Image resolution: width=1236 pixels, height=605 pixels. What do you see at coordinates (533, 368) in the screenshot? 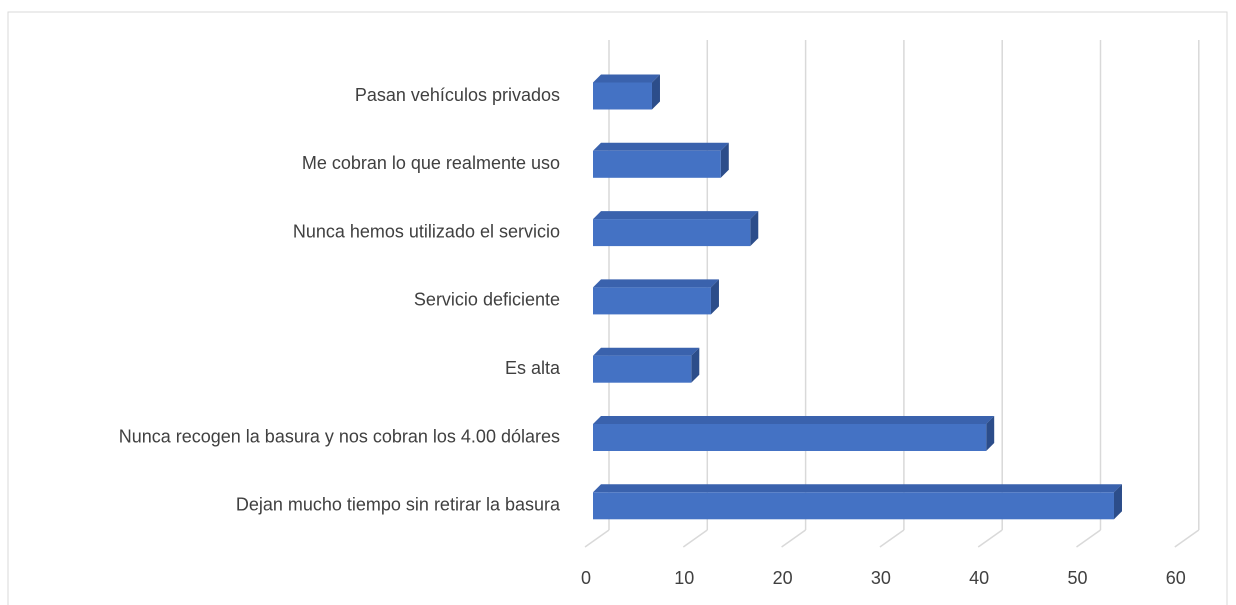
I see `y-tick-label: Es alta` at bounding box center [533, 368].